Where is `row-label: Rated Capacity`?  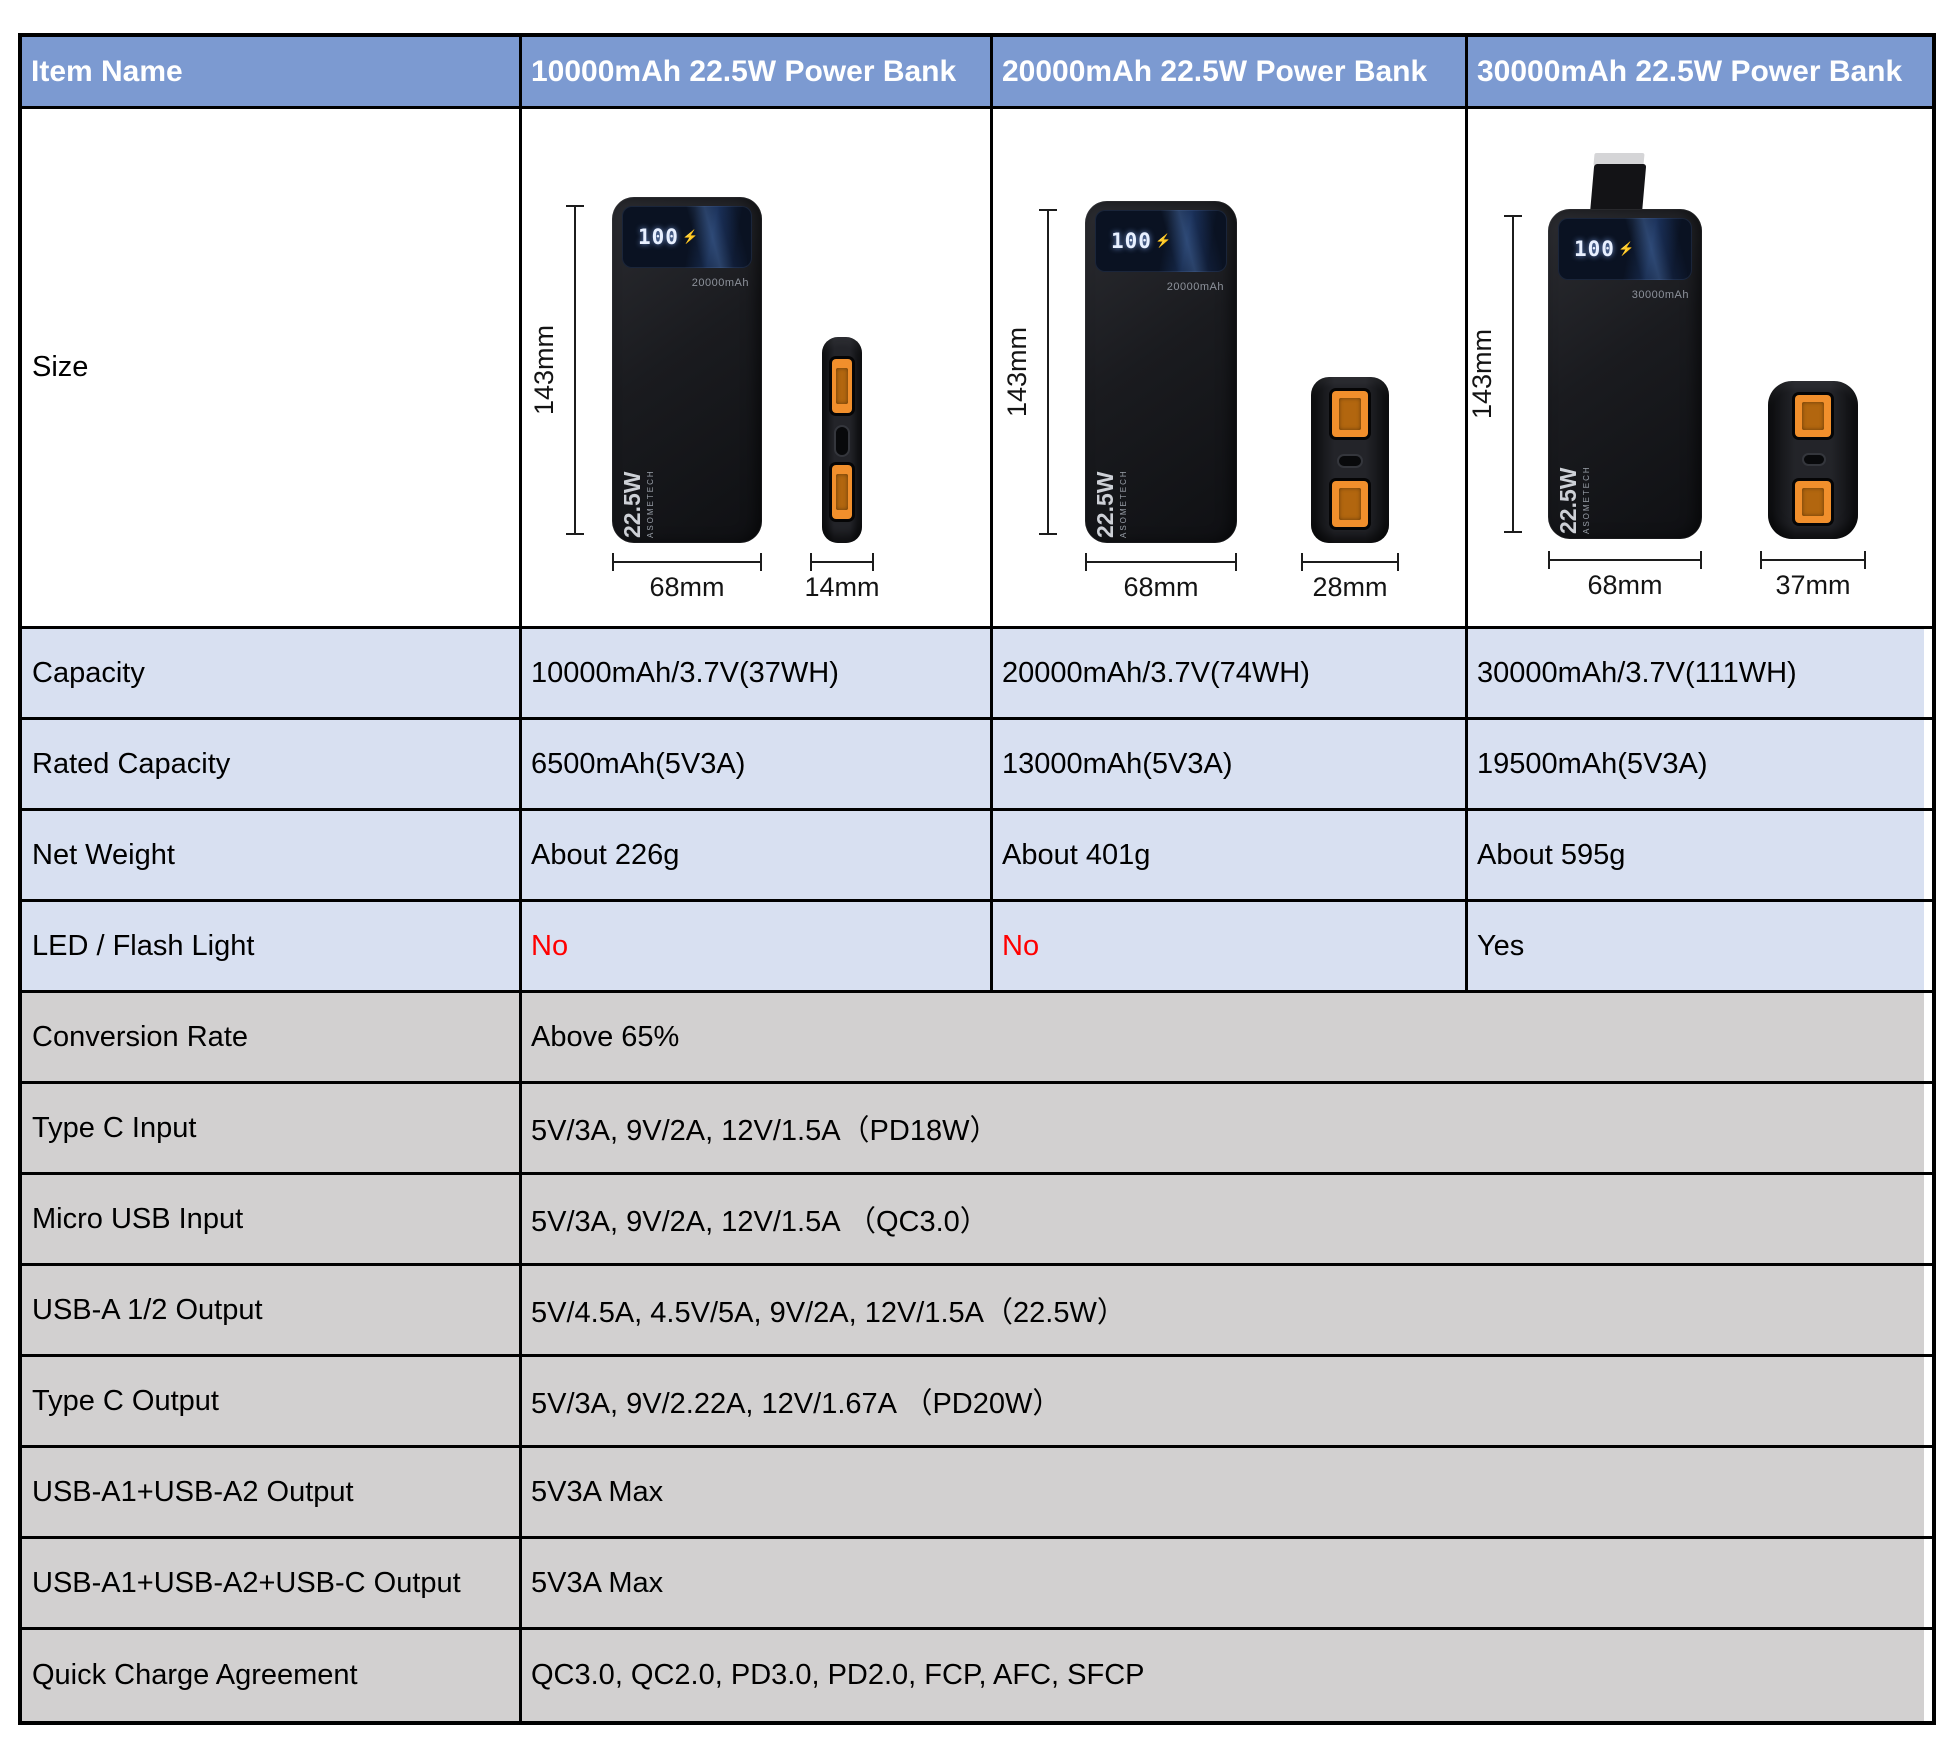
row-label: Rated Capacity is located at coordinates (272, 764).